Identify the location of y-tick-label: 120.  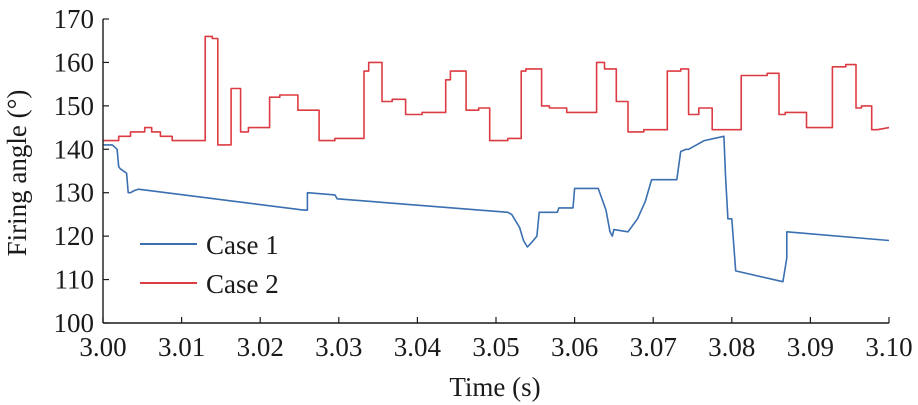
(74, 236).